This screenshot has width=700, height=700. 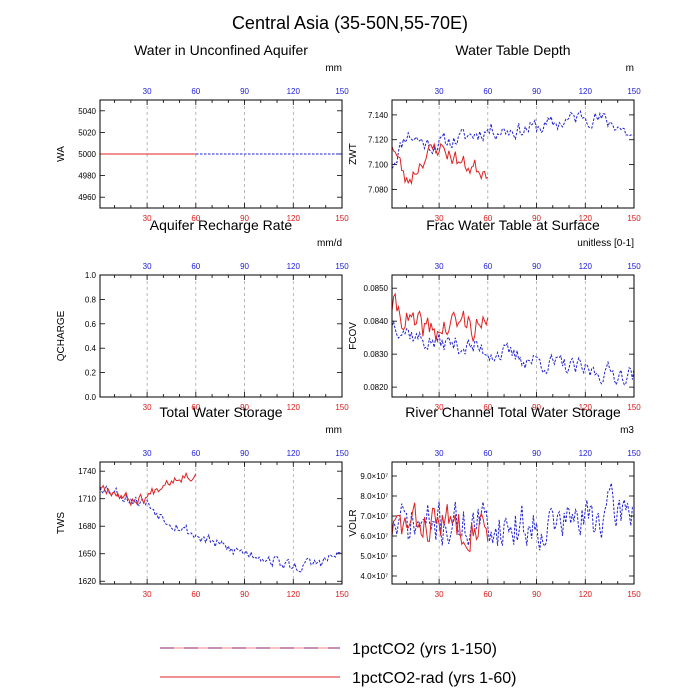 What do you see at coordinates (61, 154) in the screenshot?
I see `y-axis-label: WA` at bounding box center [61, 154].